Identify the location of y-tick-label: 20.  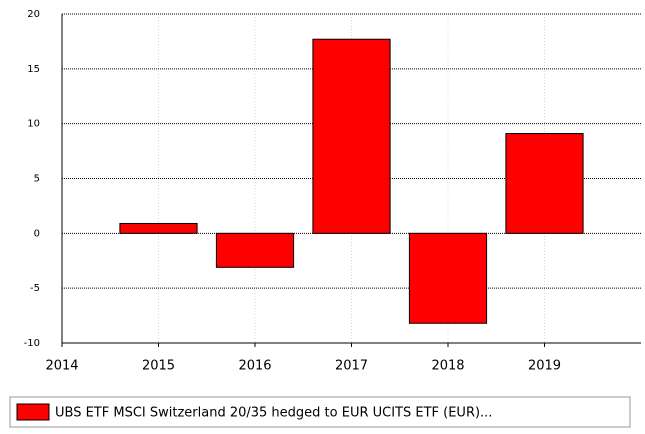
(33, 14).